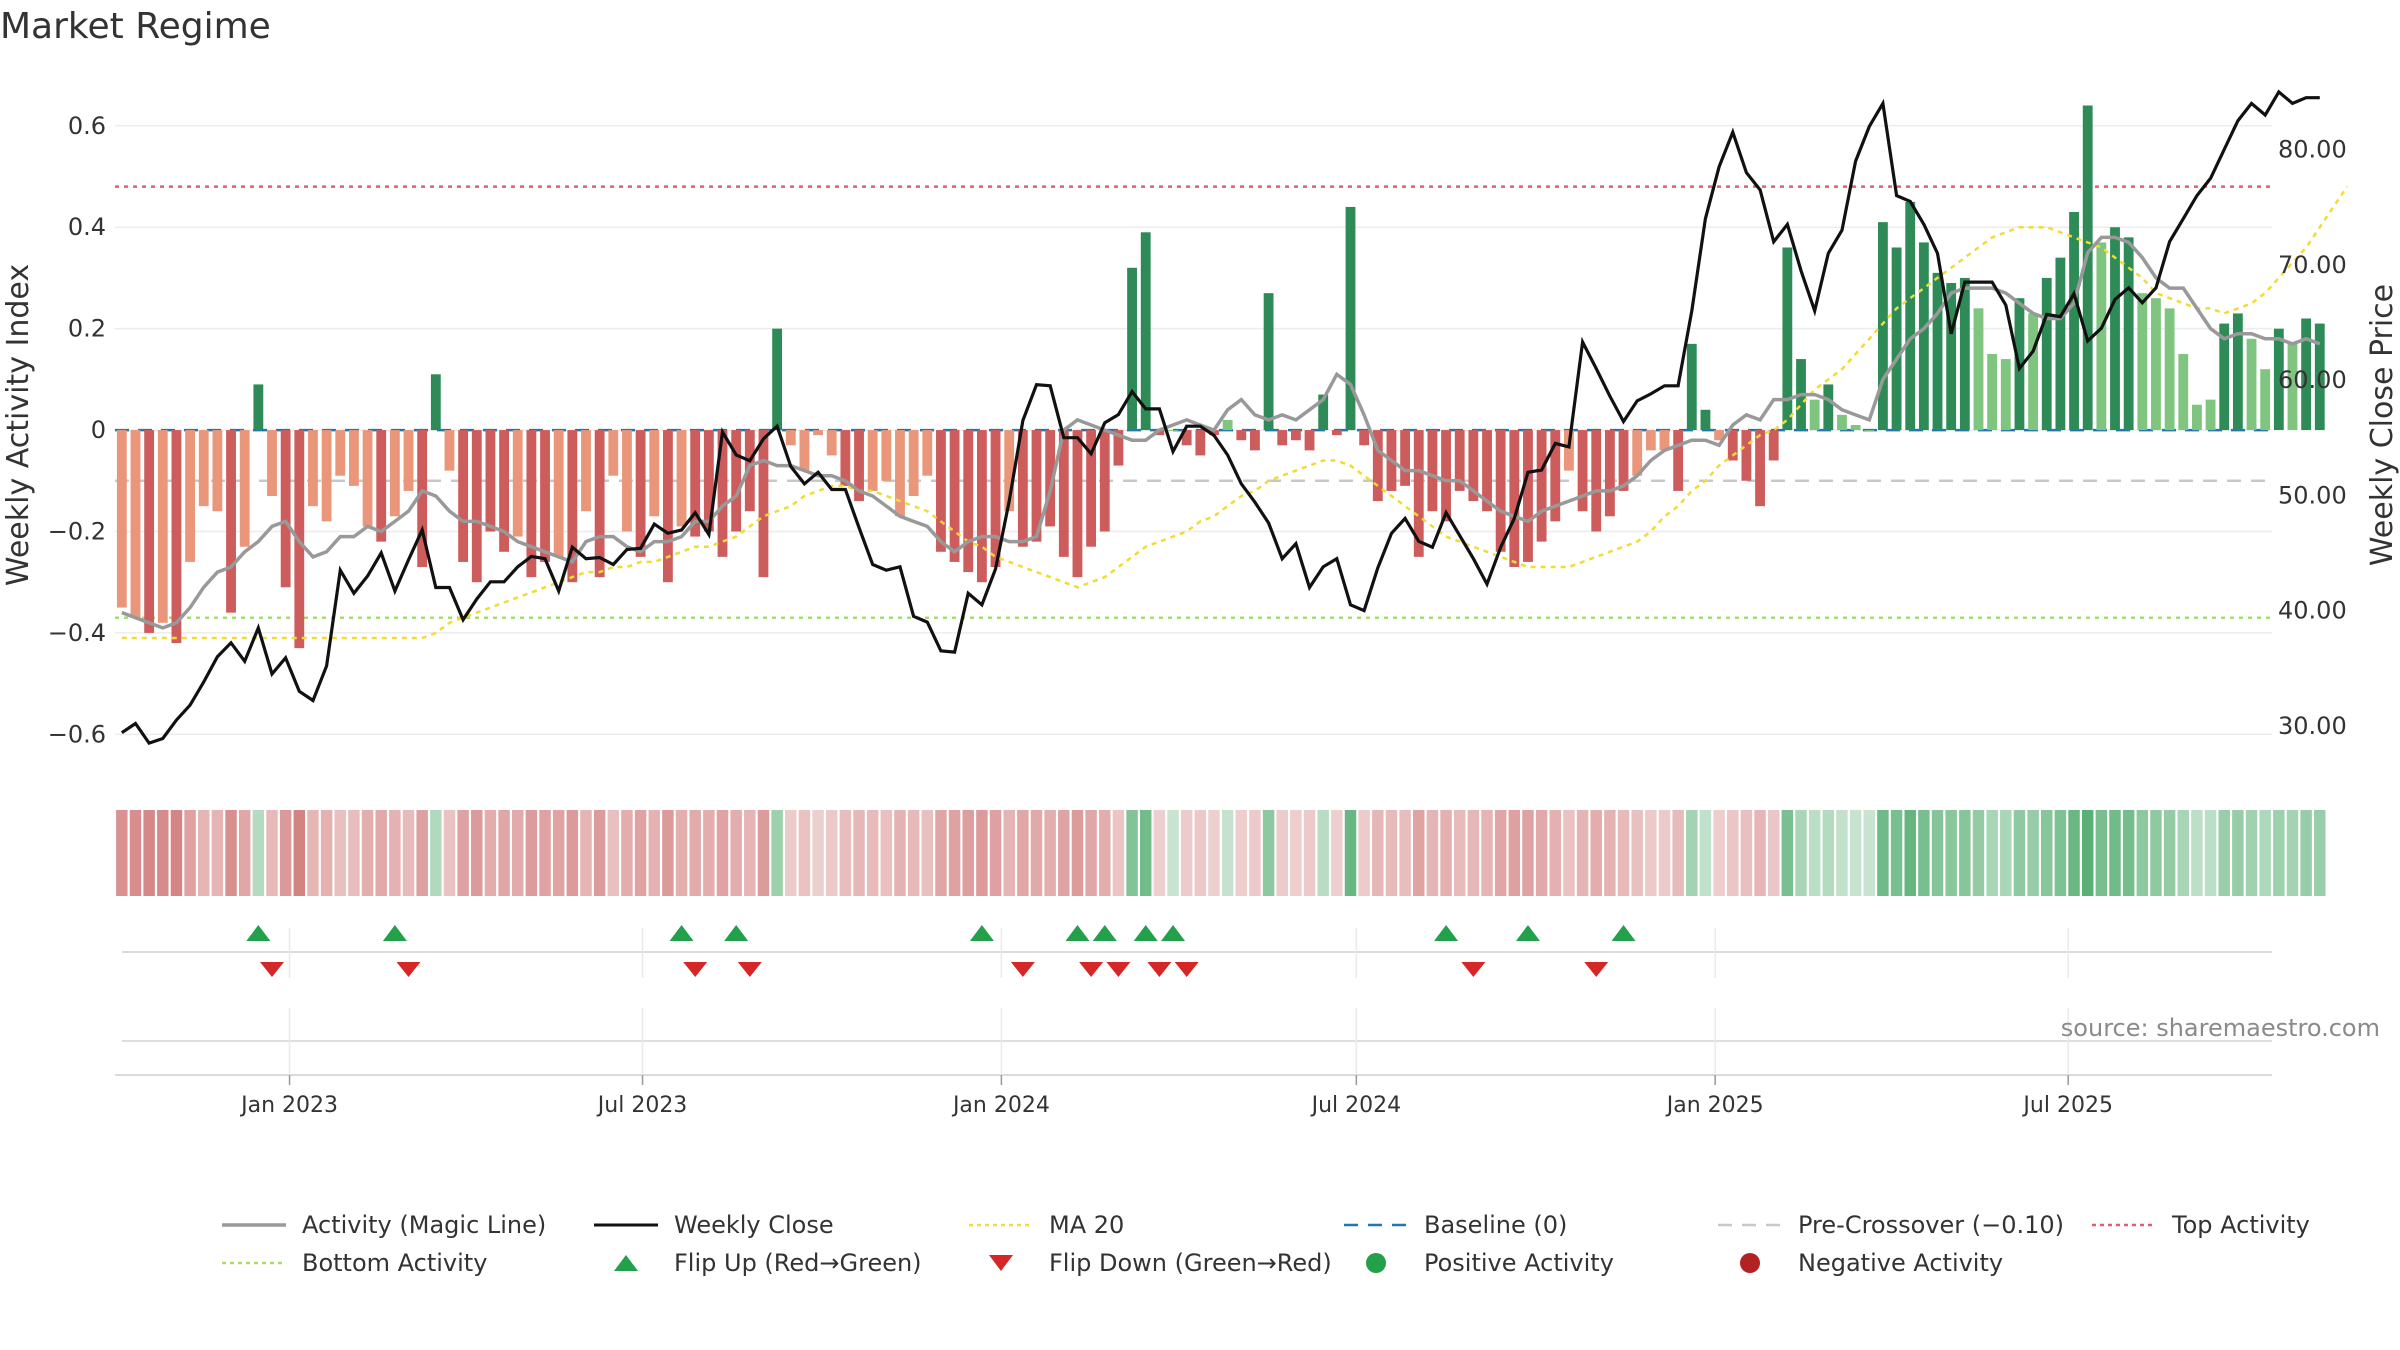  I want to click on legend-item: Positive Activity, so click(1478, 1263).